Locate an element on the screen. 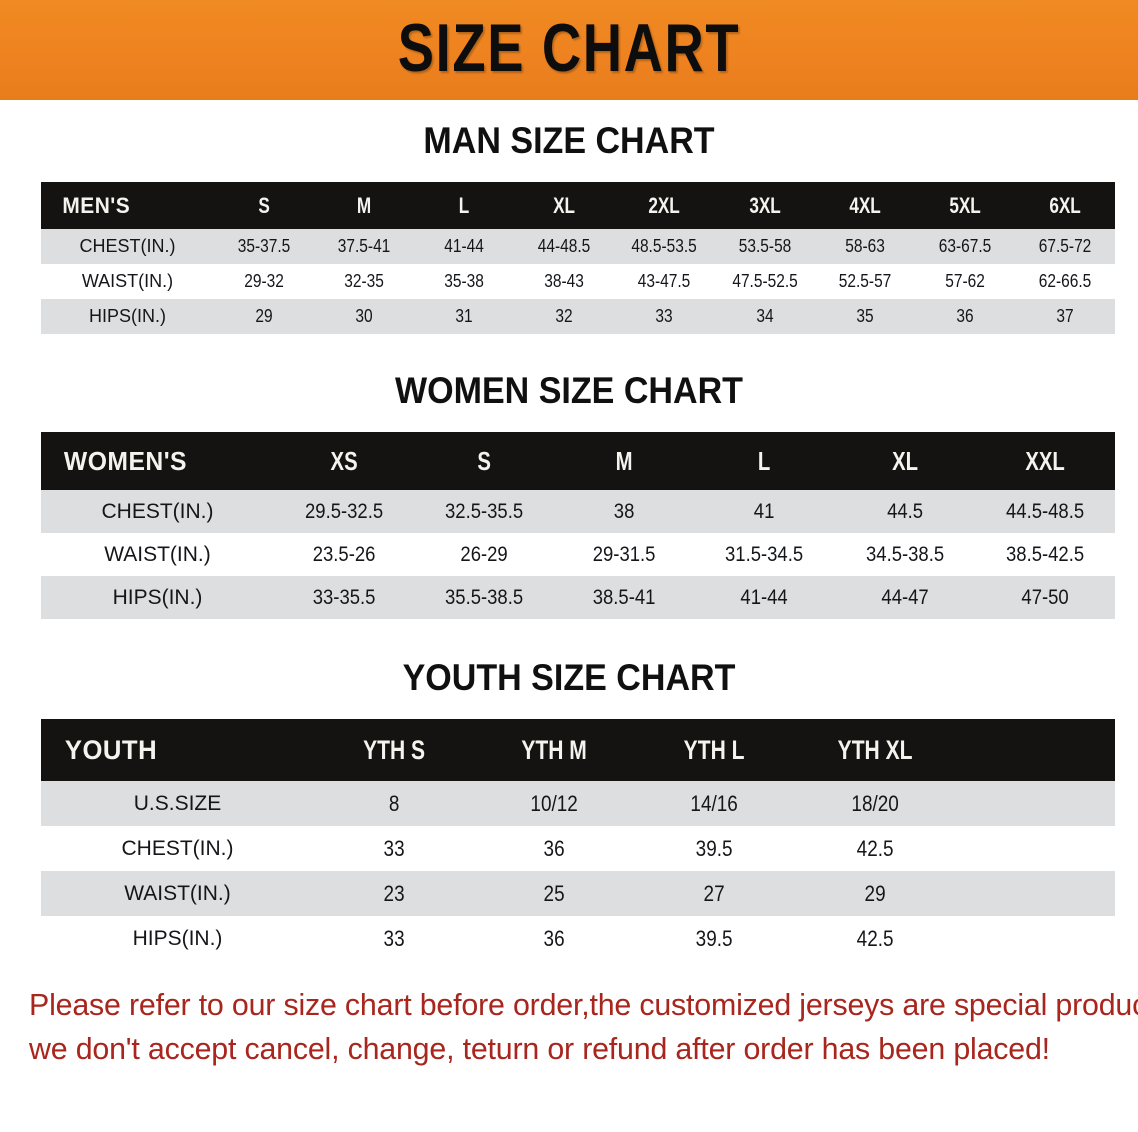 This screenshot has height=1132, width=1138. man-cell-value: 67.5-72 is located at coordinates (1065, 246).